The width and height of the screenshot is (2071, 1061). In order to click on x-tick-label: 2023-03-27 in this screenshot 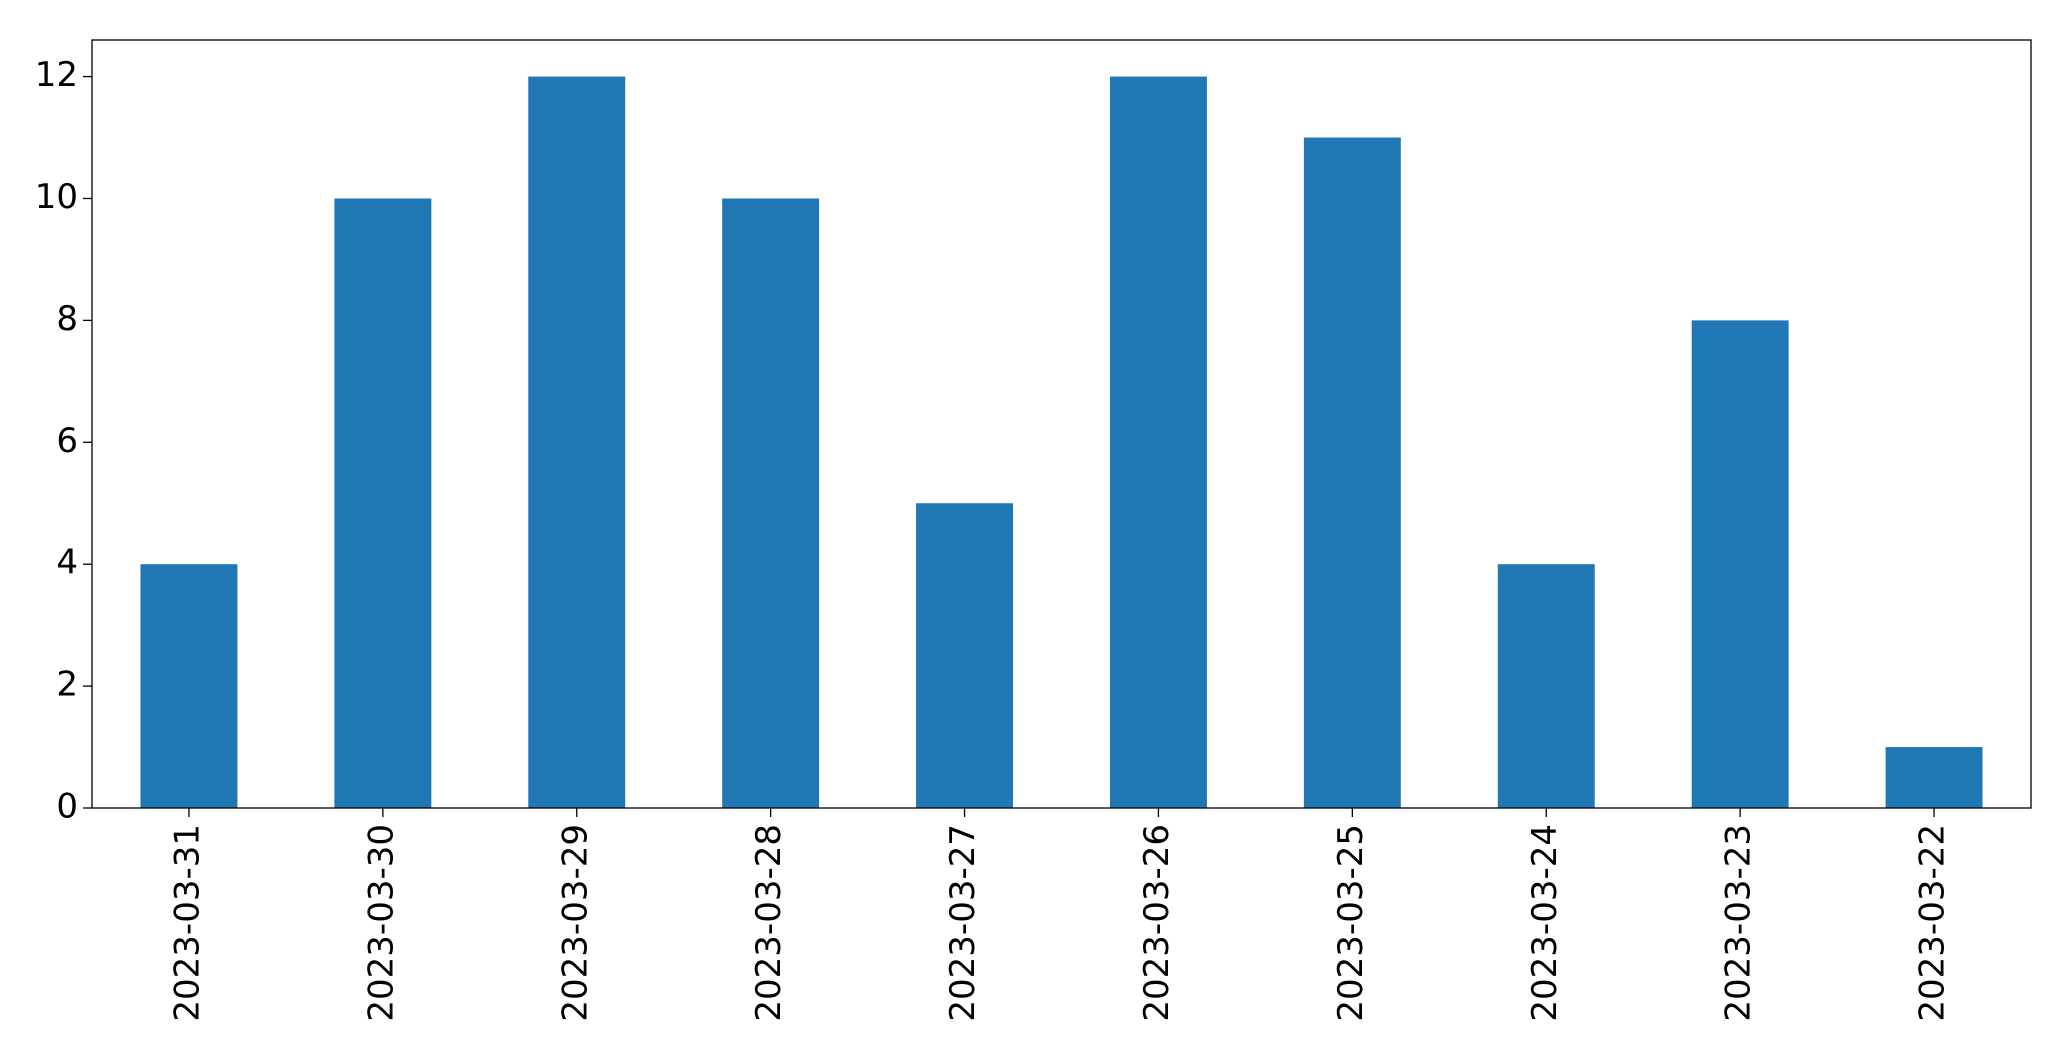, I will do `click(963, 923)`.